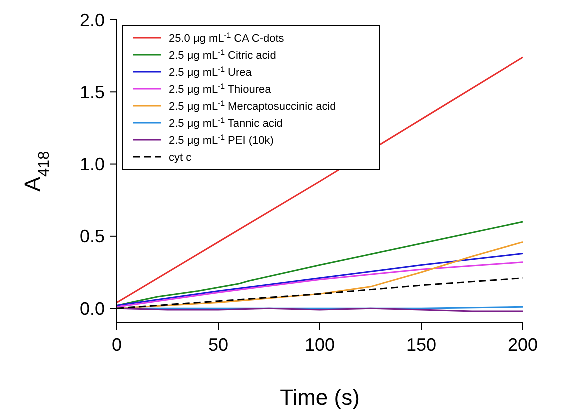 The height and width of the screenshot is (419, 571). What do you see at coordinates (92, 308) in the screenshot?
I see `y-tick-label: 0.0` at bounding box center [92, 308].